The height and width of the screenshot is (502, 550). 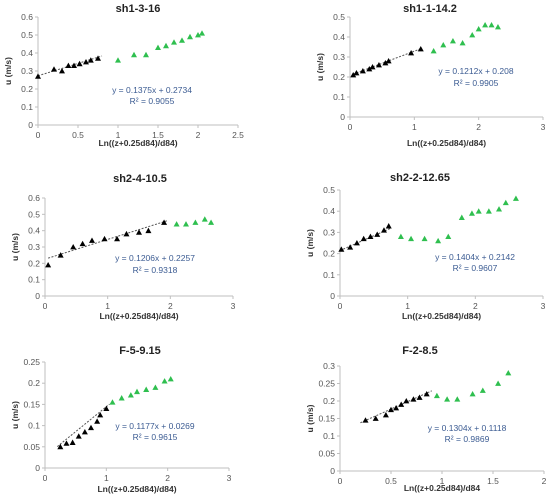 I want to click on regression-equation: y = 0.1212x + 0.208, so click(x=475, y=71).